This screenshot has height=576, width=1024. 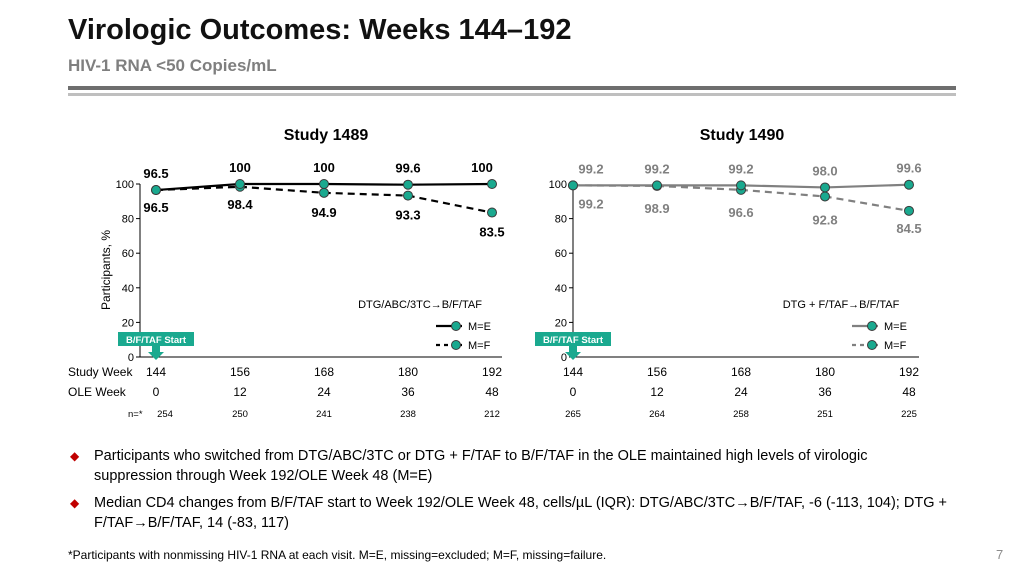 I want to click on down-arrow-icon, so click(x=156, y=353).